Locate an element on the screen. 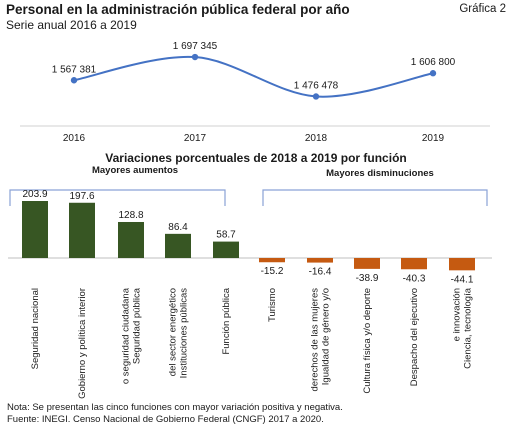 The image size is (512, 433). category-label: Instituciones públicas is located at coordinates (184, 333).